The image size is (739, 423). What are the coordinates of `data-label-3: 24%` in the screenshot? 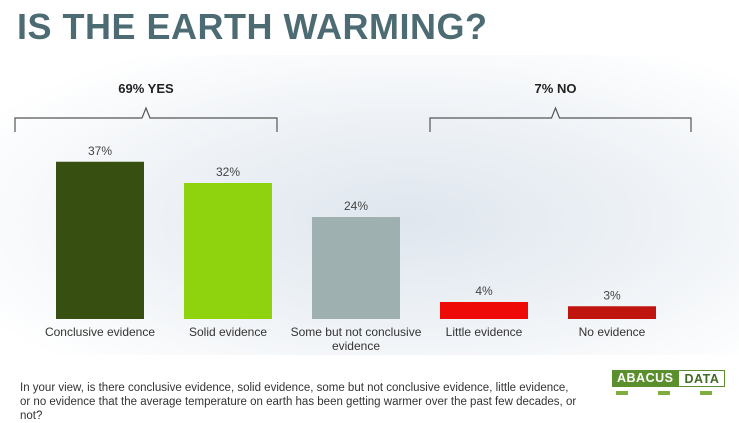 It's located at (356, 206).